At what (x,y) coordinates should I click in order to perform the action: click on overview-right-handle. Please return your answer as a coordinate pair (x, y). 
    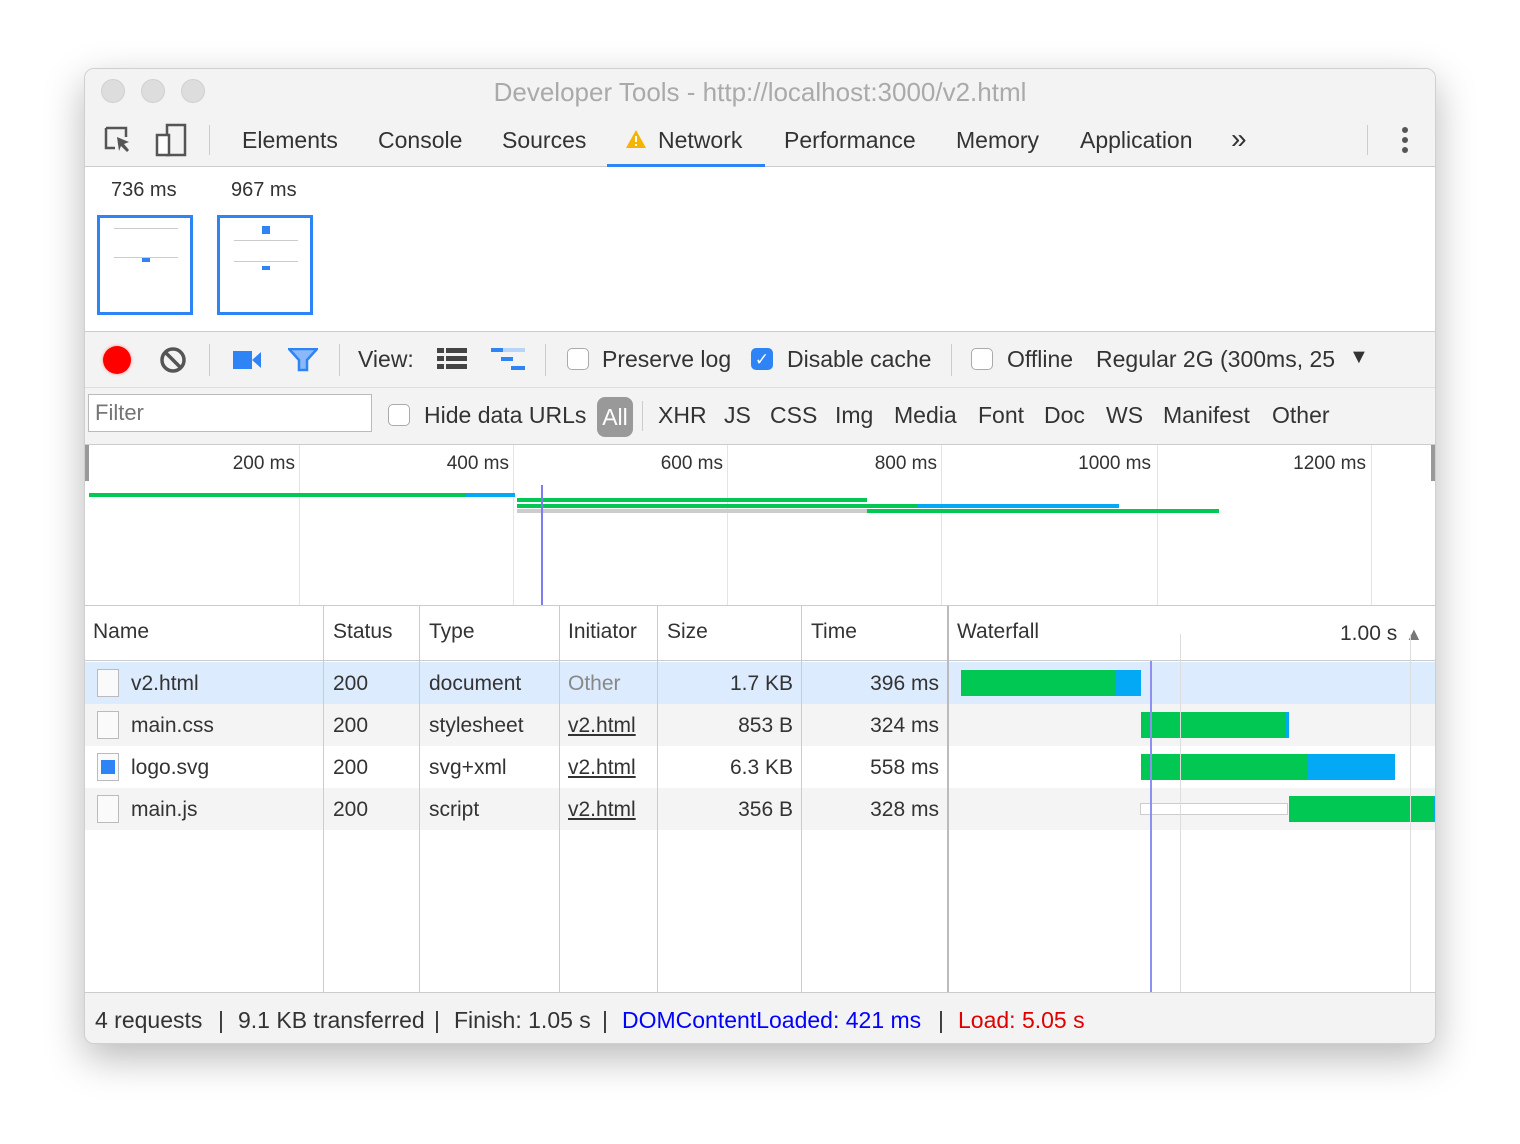
    Looking at the image, I should click on (1433, 463).